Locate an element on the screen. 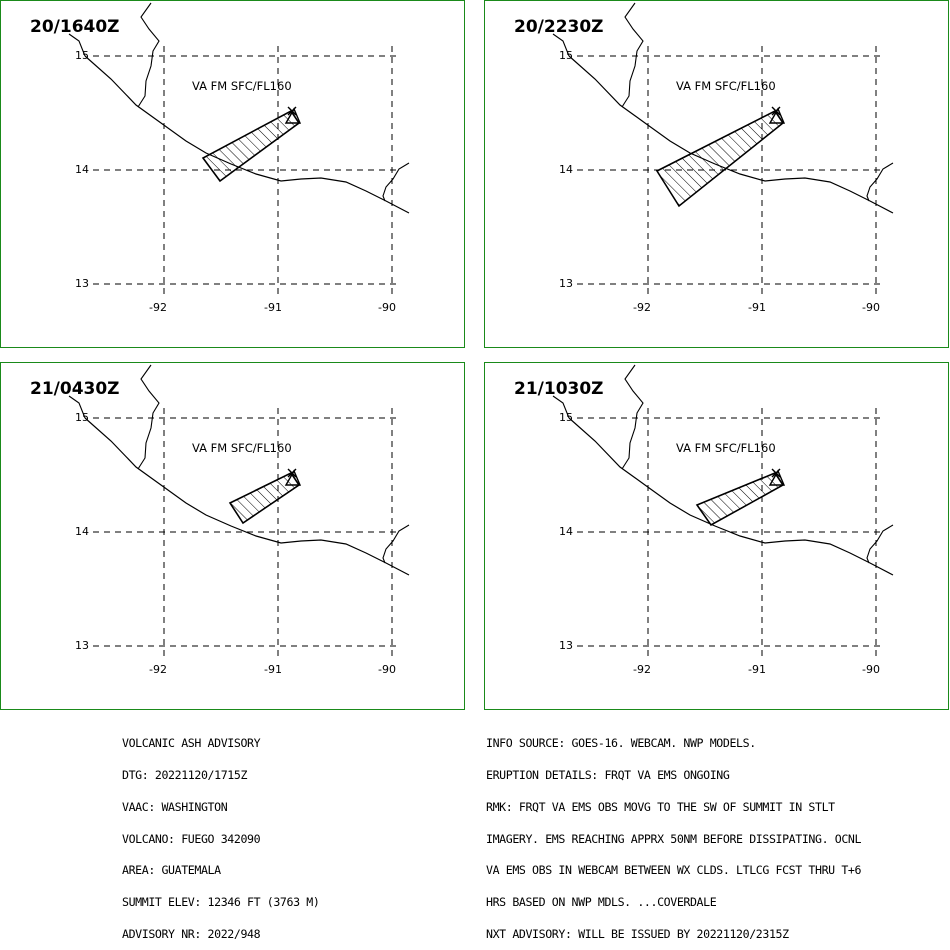 The height and width of the screenshot is (950, 950). panel-time: 21/1030Z is located at coordinates (559, 389).